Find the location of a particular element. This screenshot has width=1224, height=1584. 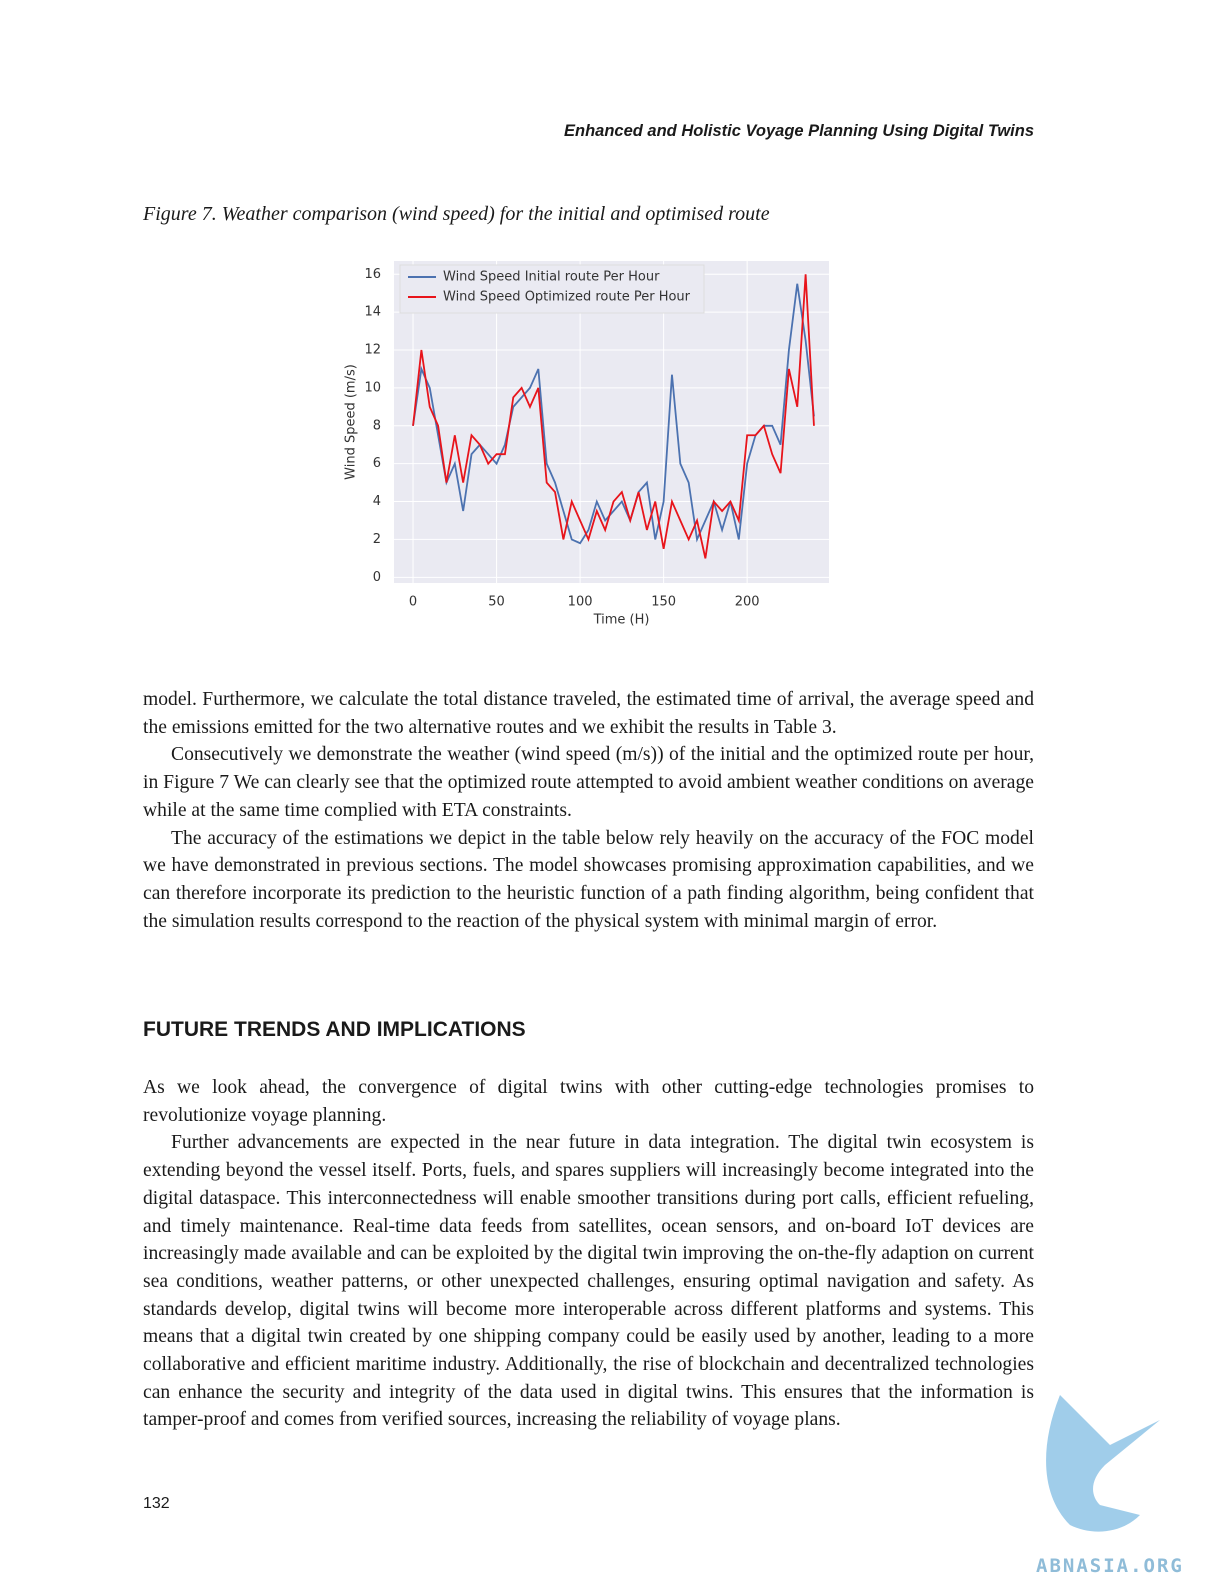

watermark-logo is located at coordinates (1103, 1463).